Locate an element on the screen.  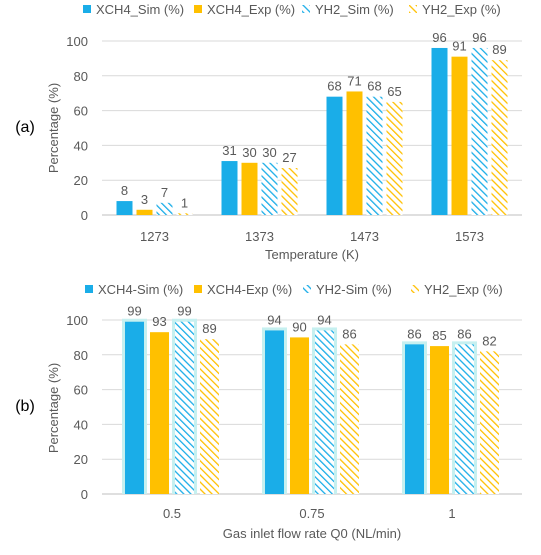
data-label: 27 is located at coordinates (289, 157).